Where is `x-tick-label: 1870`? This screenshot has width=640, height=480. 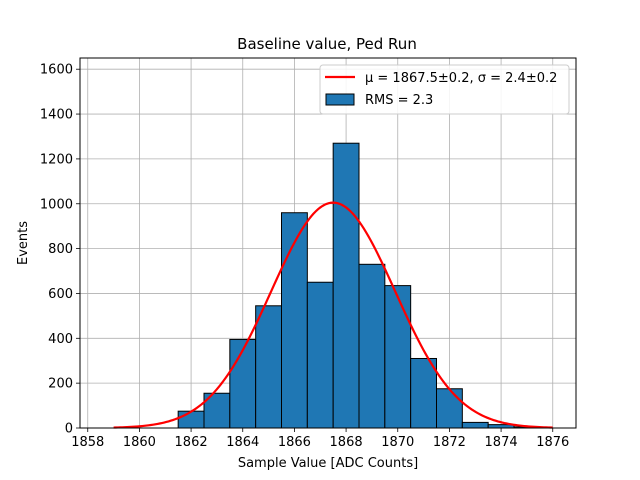
x-tick-label: 1870 is located at coordinates (397, 442).